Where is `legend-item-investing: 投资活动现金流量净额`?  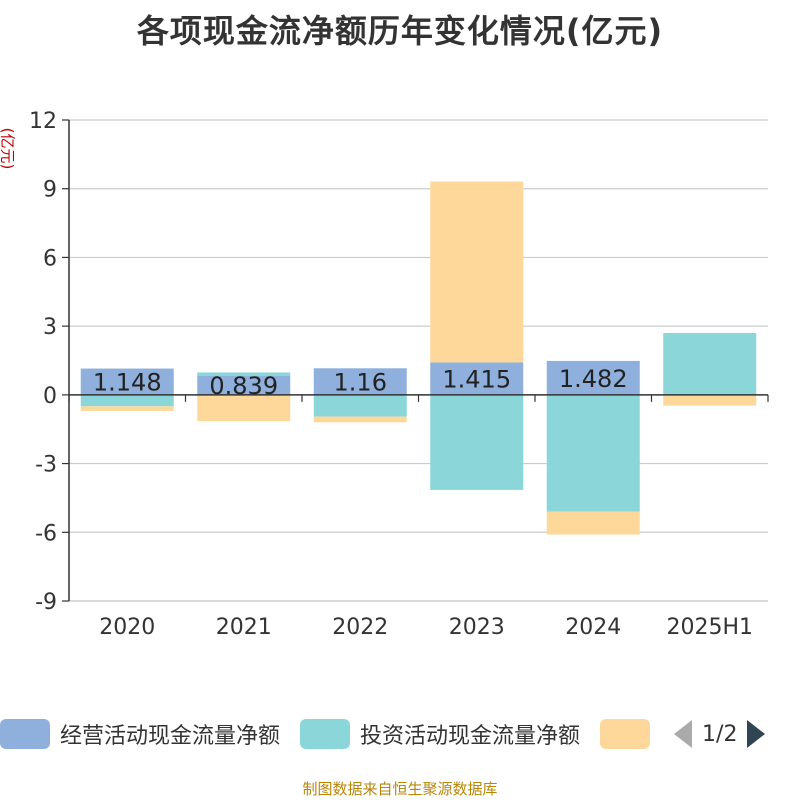
legend-item-investing: 投资活动现金流量净额 is located at coordinates (450, 734).